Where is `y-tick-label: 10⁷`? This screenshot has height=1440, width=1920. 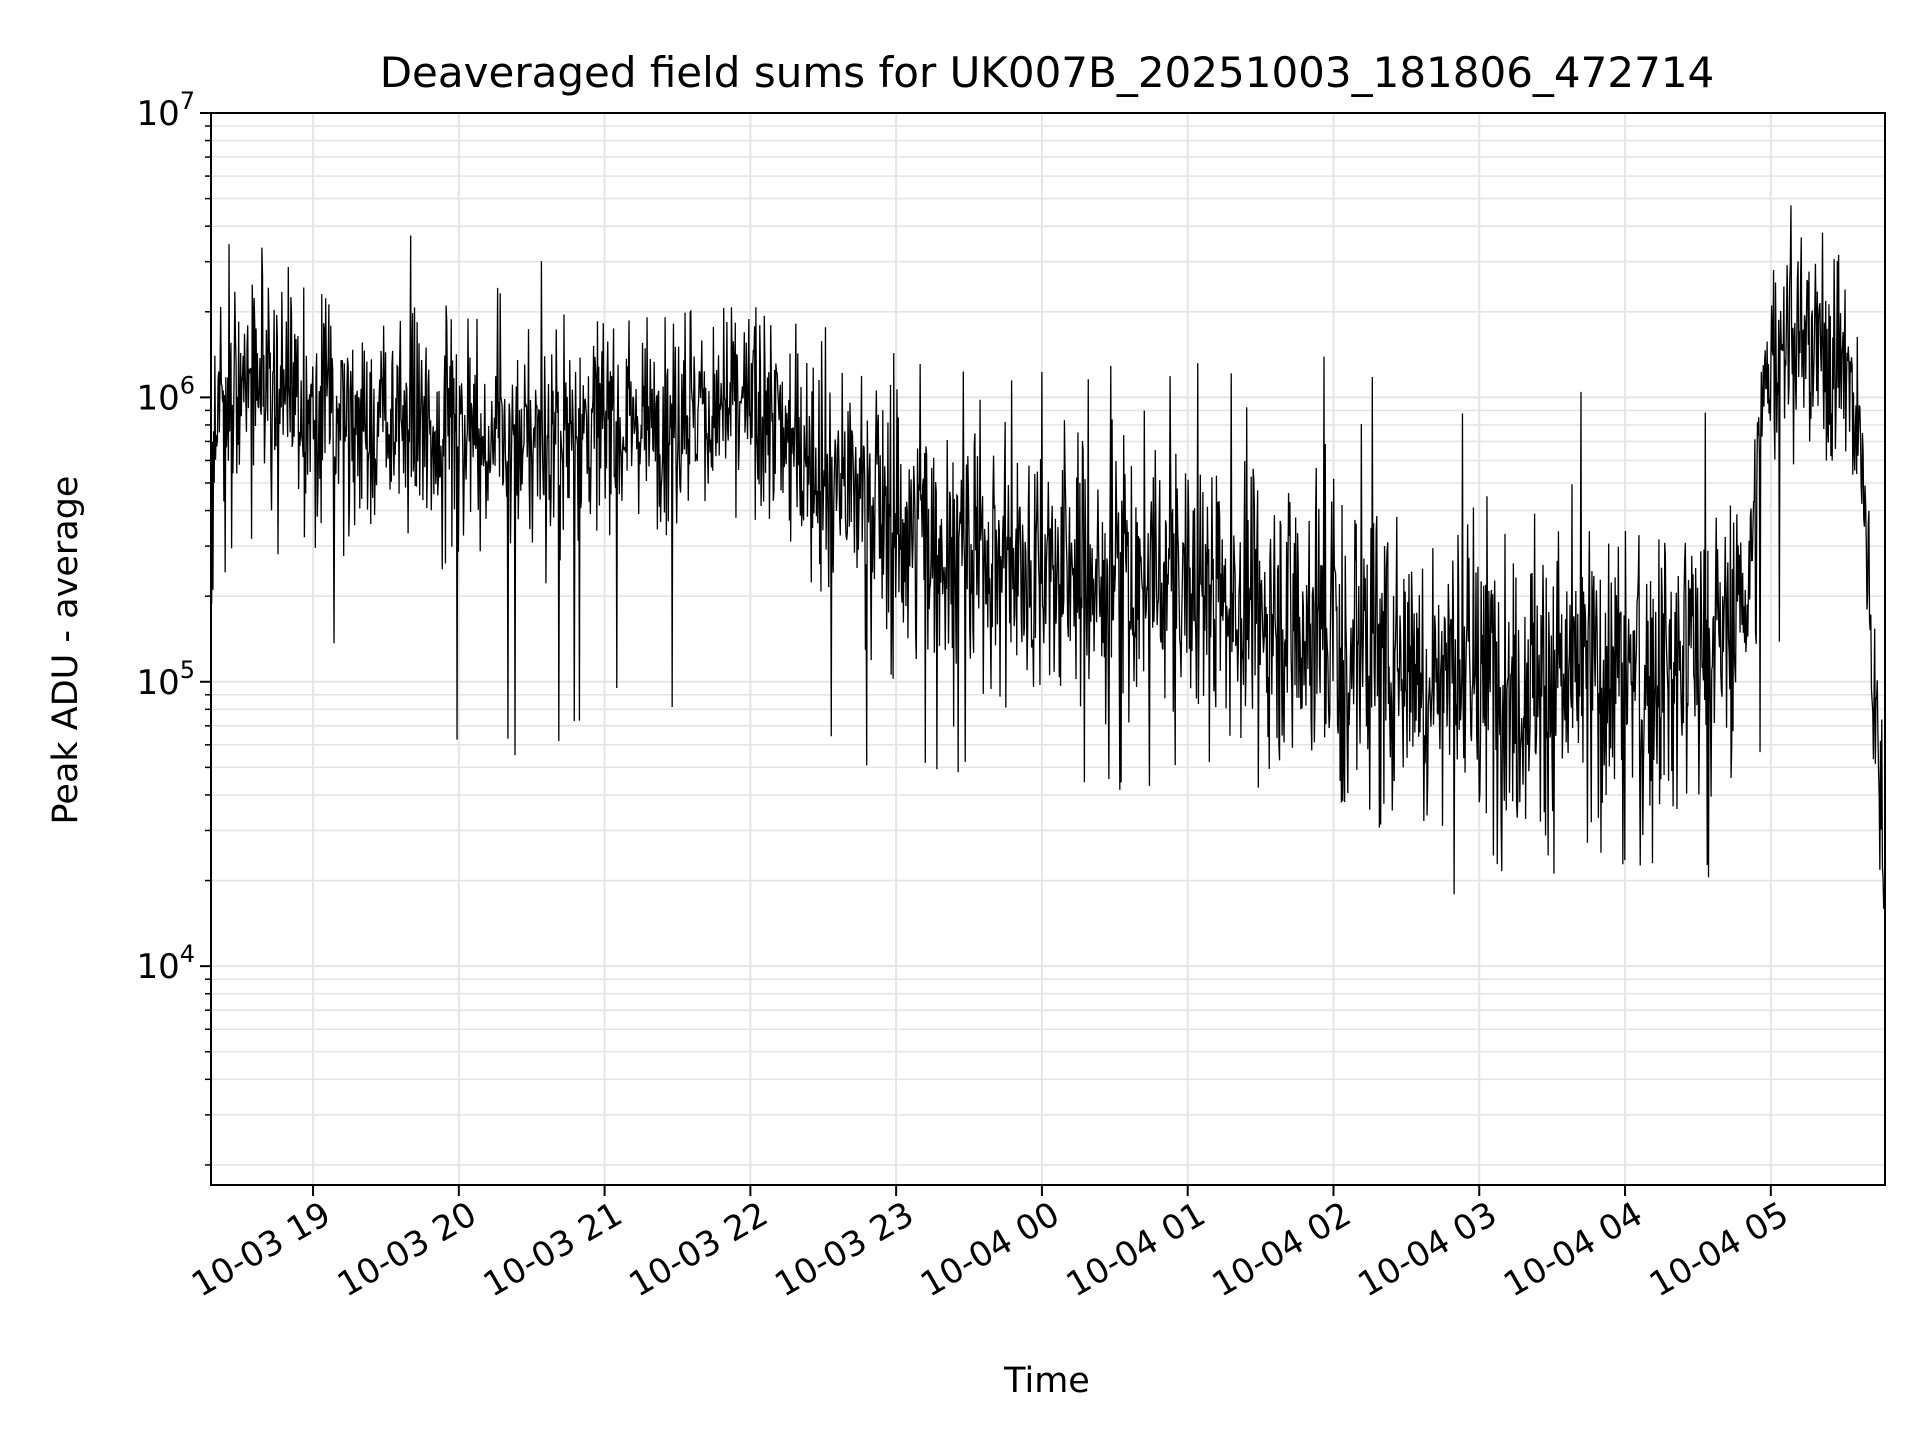 y-tick-label: 10⁷ is located at coordinates (165, 110).